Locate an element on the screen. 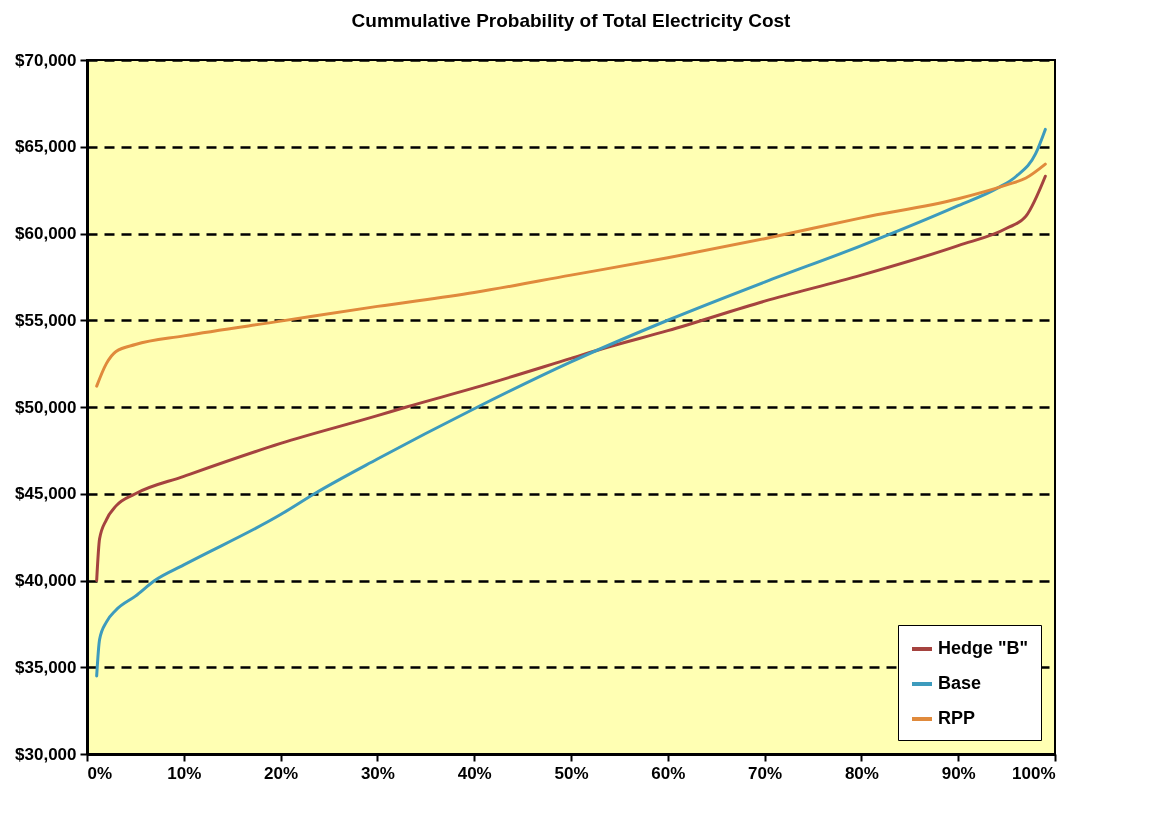 This screenshot has height=835, width=1149. y-tick-label: $35,000 is located at coordinates (46, 667).